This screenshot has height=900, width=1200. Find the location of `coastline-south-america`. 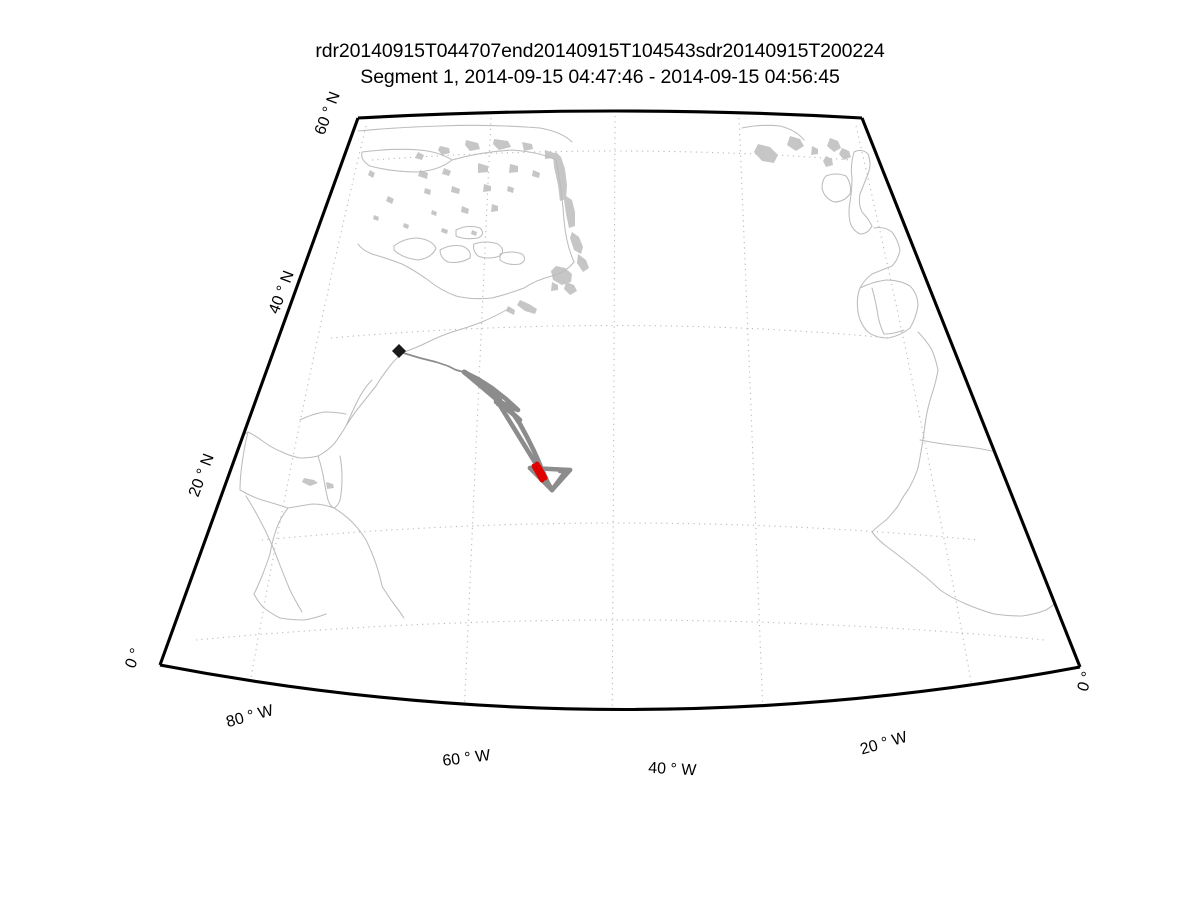

coastline-south-america is located at coordinates (310, 526).